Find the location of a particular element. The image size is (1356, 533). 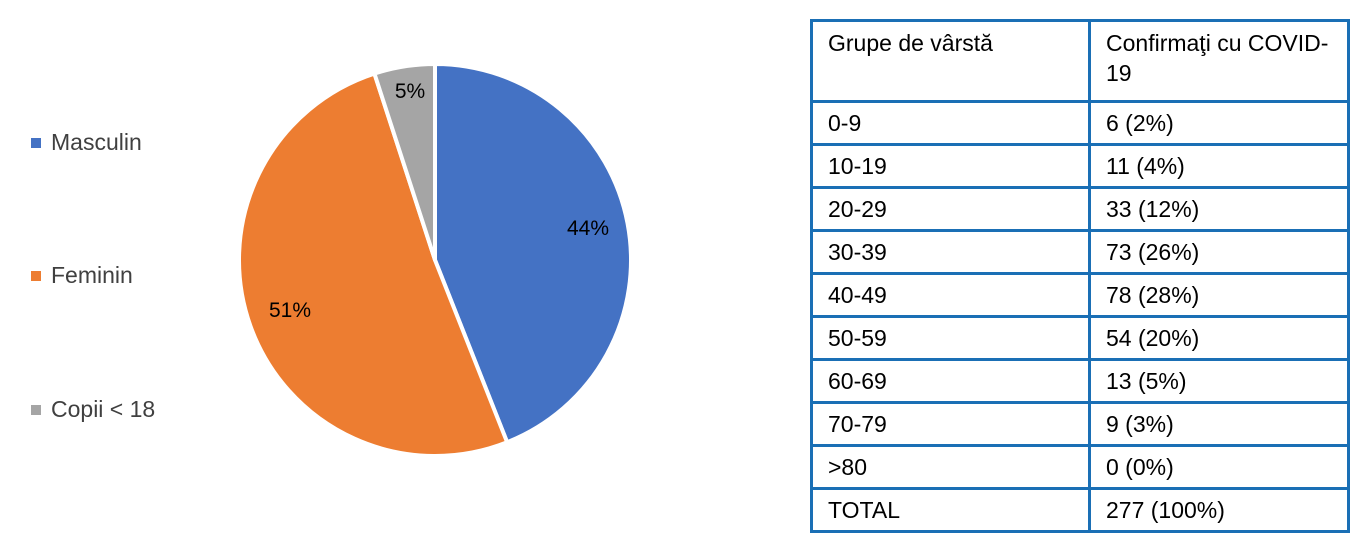

table-header-row: Grupe de vârstă Confirmaţi cu COVID-19 is located at coordinates (1080, 61).